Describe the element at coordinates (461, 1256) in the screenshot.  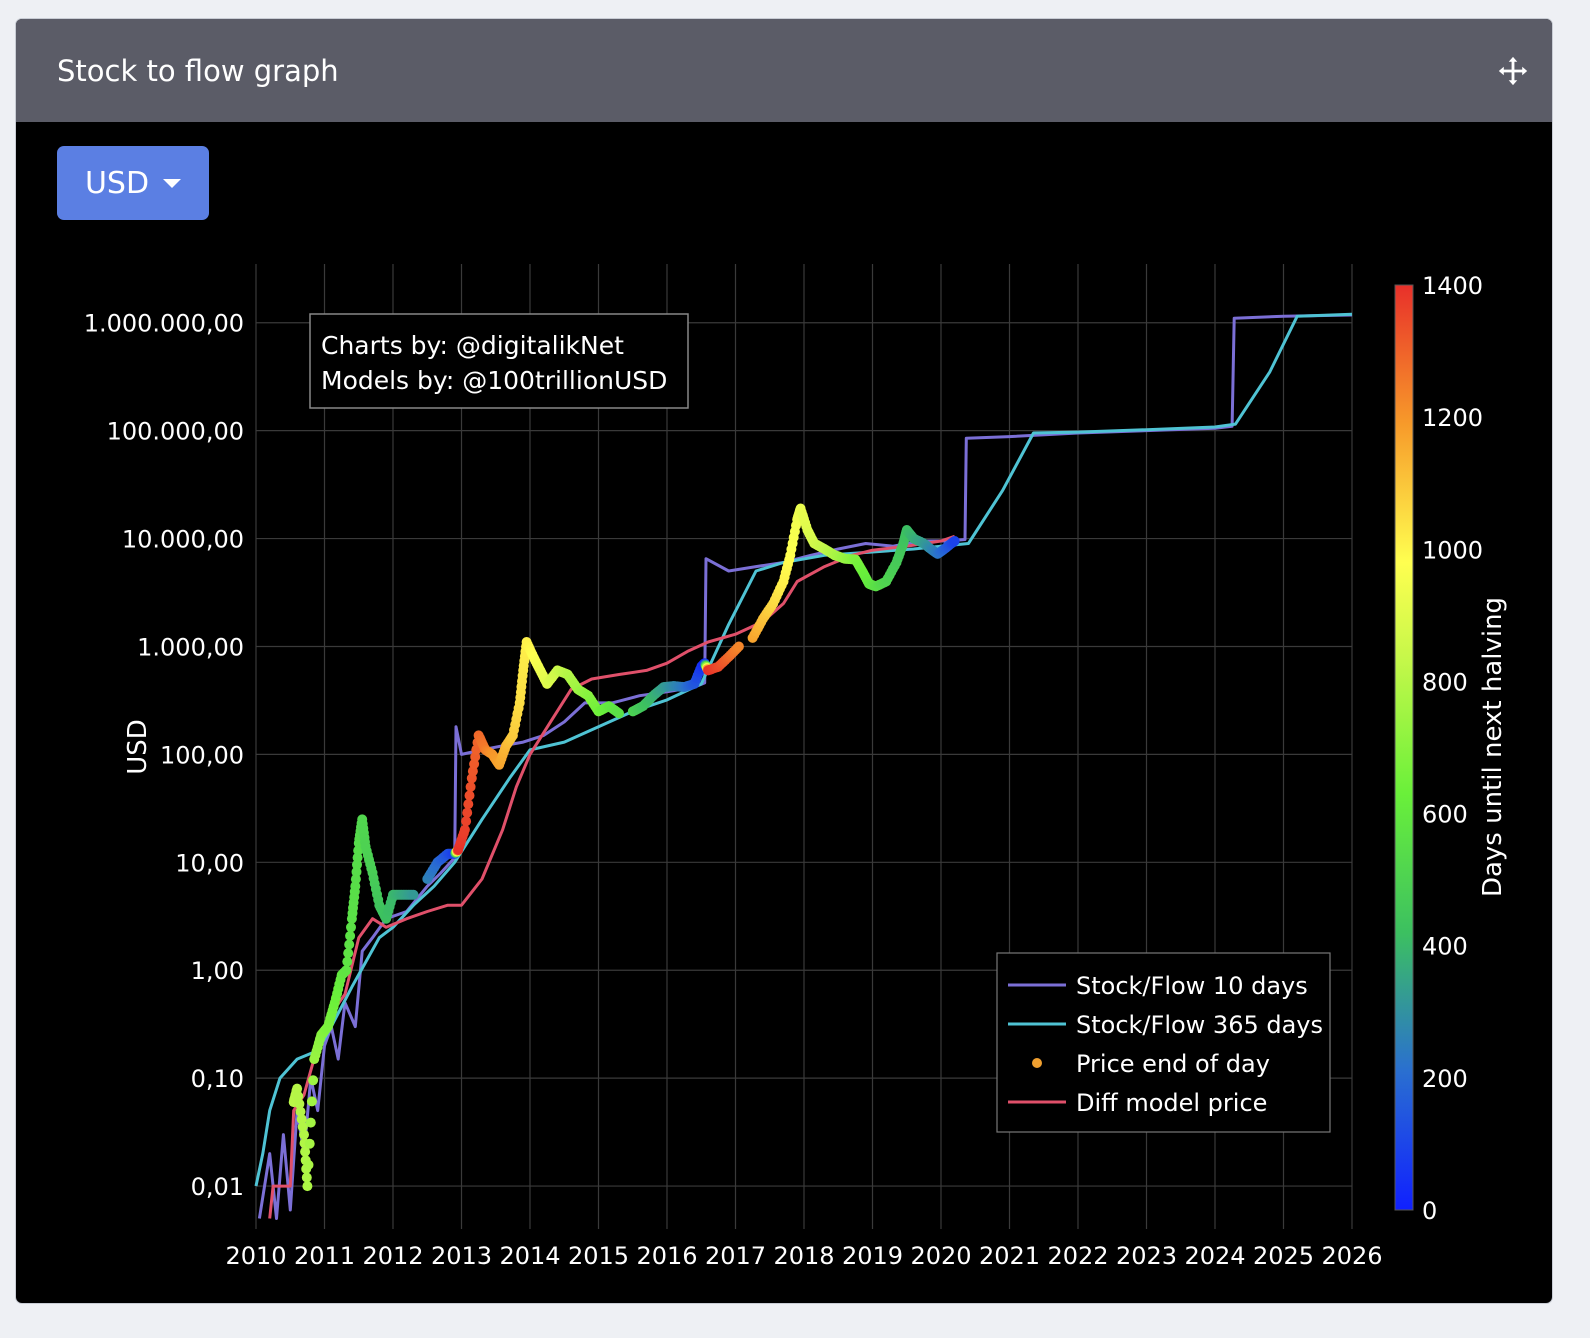
I see `x-tick-label: 2013` at that location.